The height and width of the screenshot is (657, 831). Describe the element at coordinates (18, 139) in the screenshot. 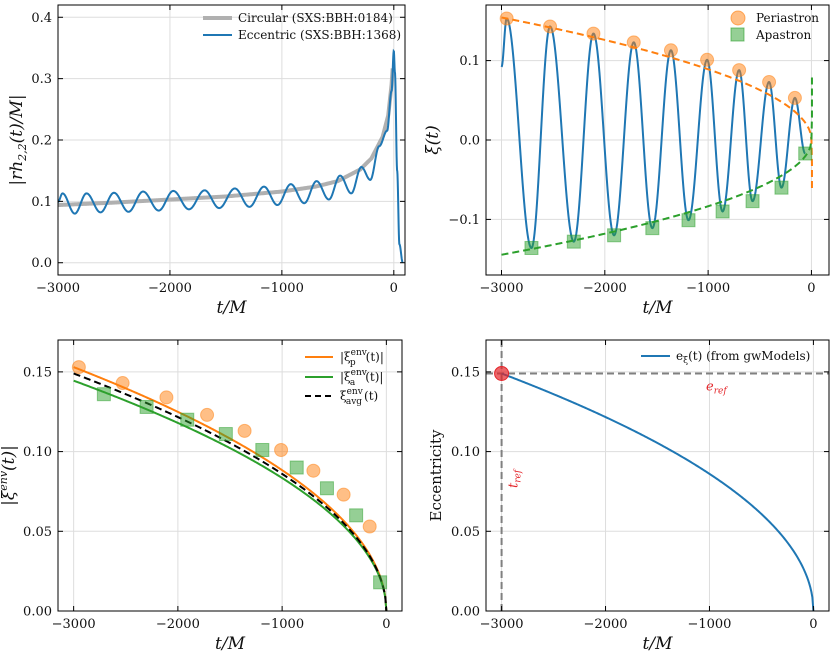

I see `y-axis-label: |rh2,2(t)/M|` at that location.